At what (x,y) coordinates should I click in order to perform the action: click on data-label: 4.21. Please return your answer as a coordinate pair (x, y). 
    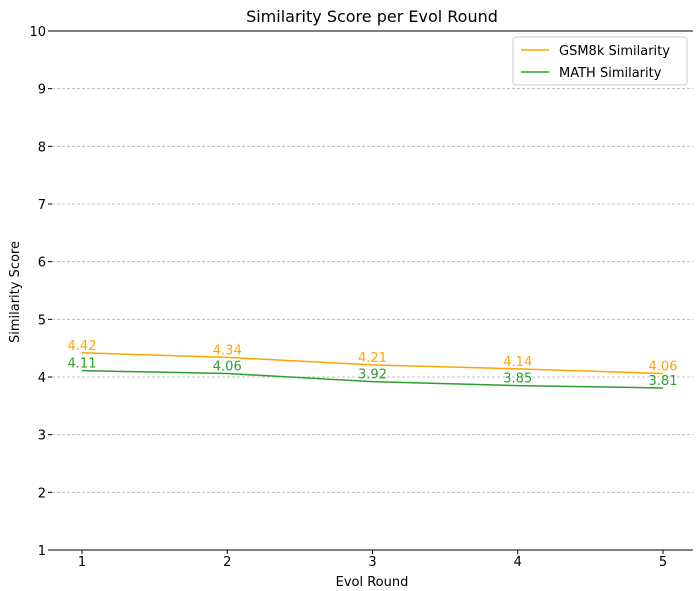
    Looking at the image, I should click on (372, 358).